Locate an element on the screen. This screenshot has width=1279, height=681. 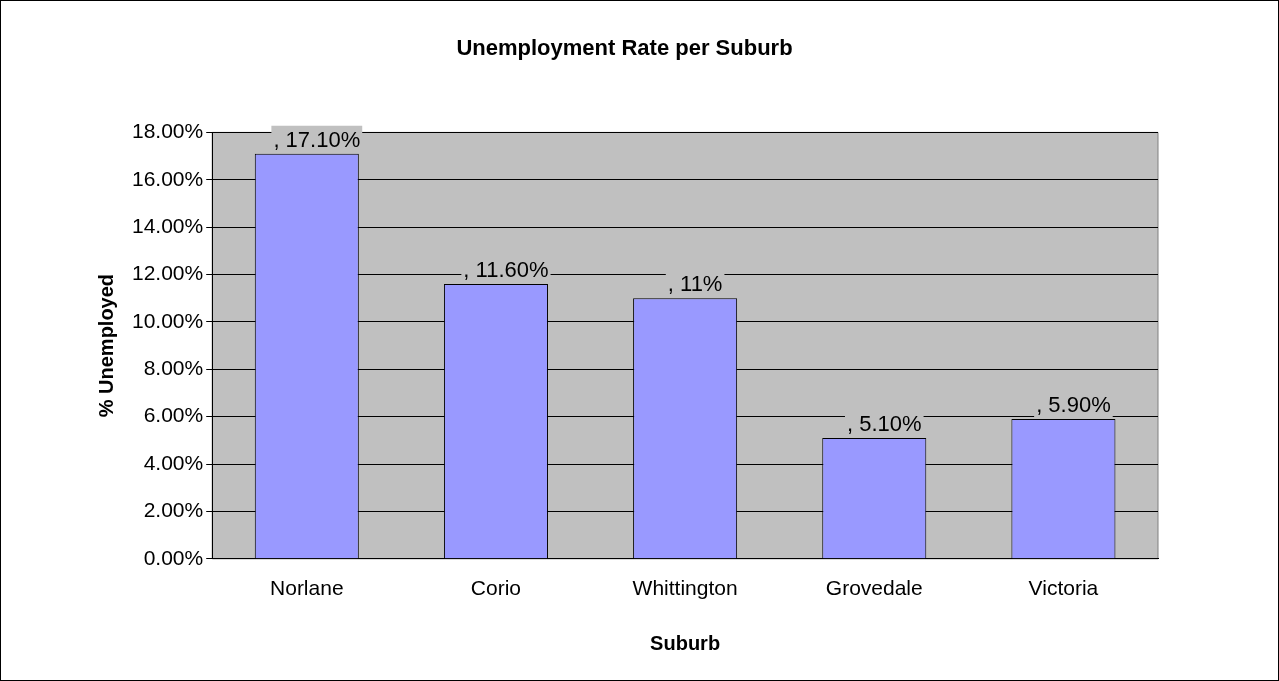
y-tick-label: 10.00% is located at coordinates (167, 320).